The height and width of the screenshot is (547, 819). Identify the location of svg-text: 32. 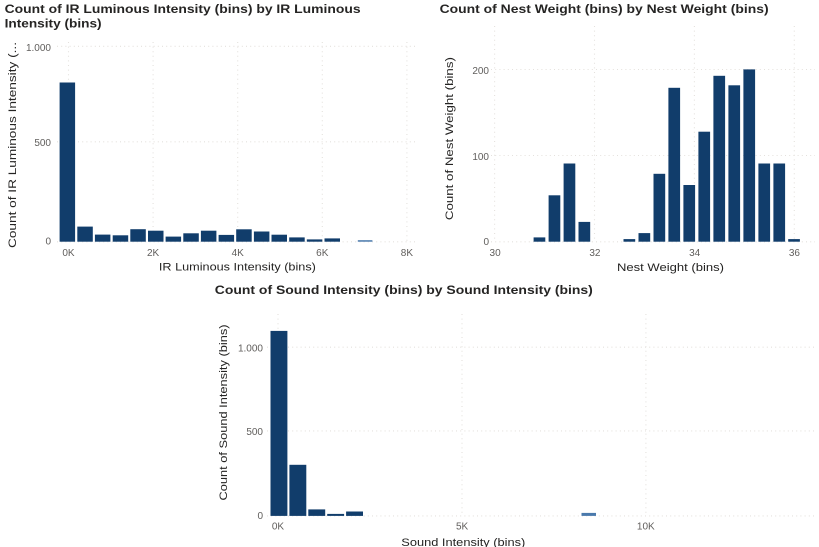
(595, 253).